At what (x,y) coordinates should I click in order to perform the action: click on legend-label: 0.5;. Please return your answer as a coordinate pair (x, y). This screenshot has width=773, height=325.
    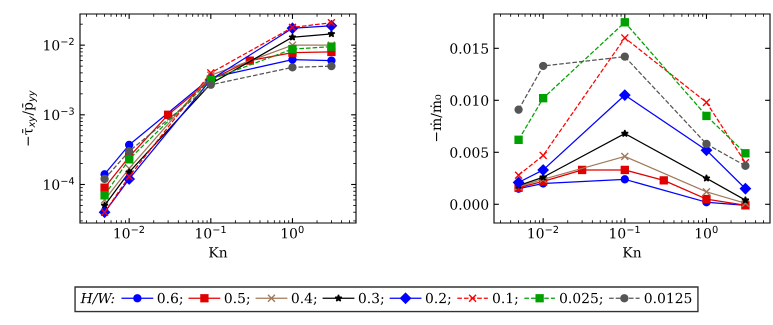
    Looking at the image, I should click on (237, 299).